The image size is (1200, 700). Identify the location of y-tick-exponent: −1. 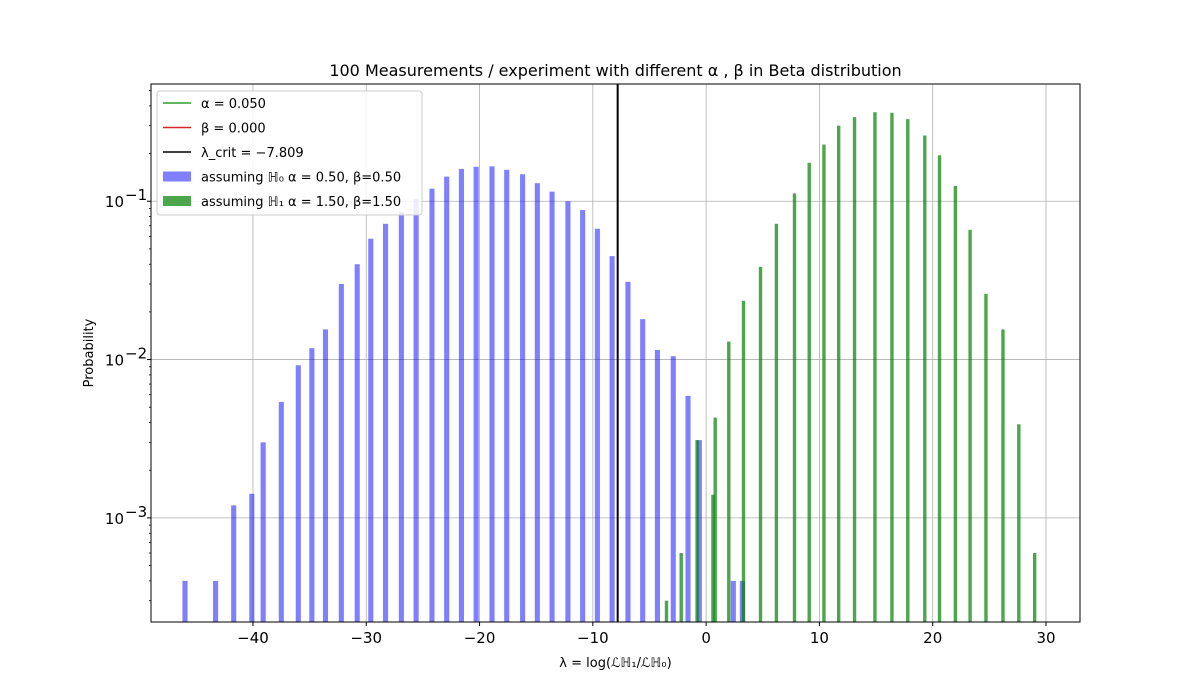
(136, 195).